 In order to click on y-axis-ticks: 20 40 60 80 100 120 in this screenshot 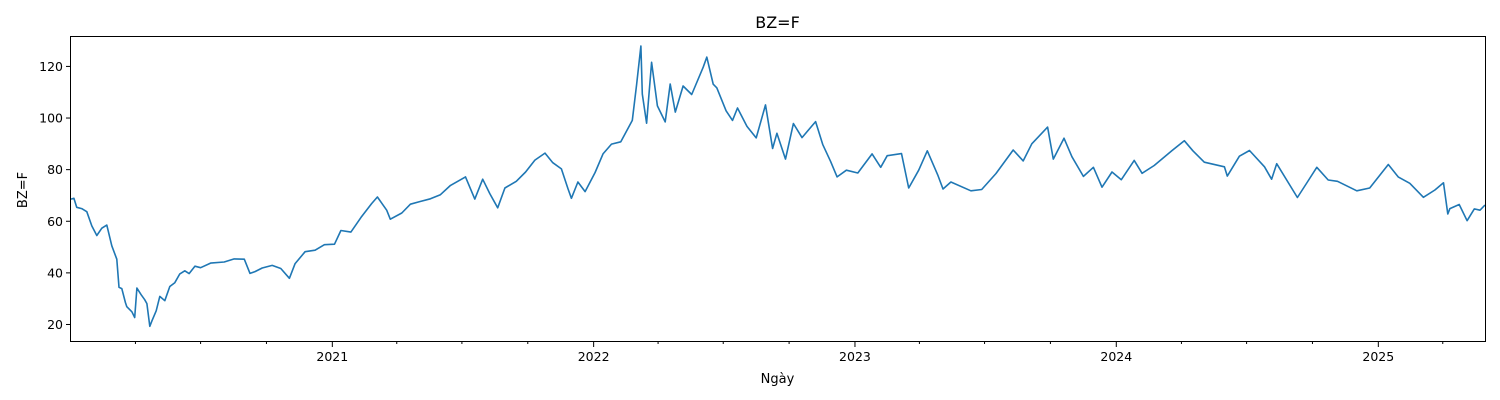, I will do `click(55, 195)`.